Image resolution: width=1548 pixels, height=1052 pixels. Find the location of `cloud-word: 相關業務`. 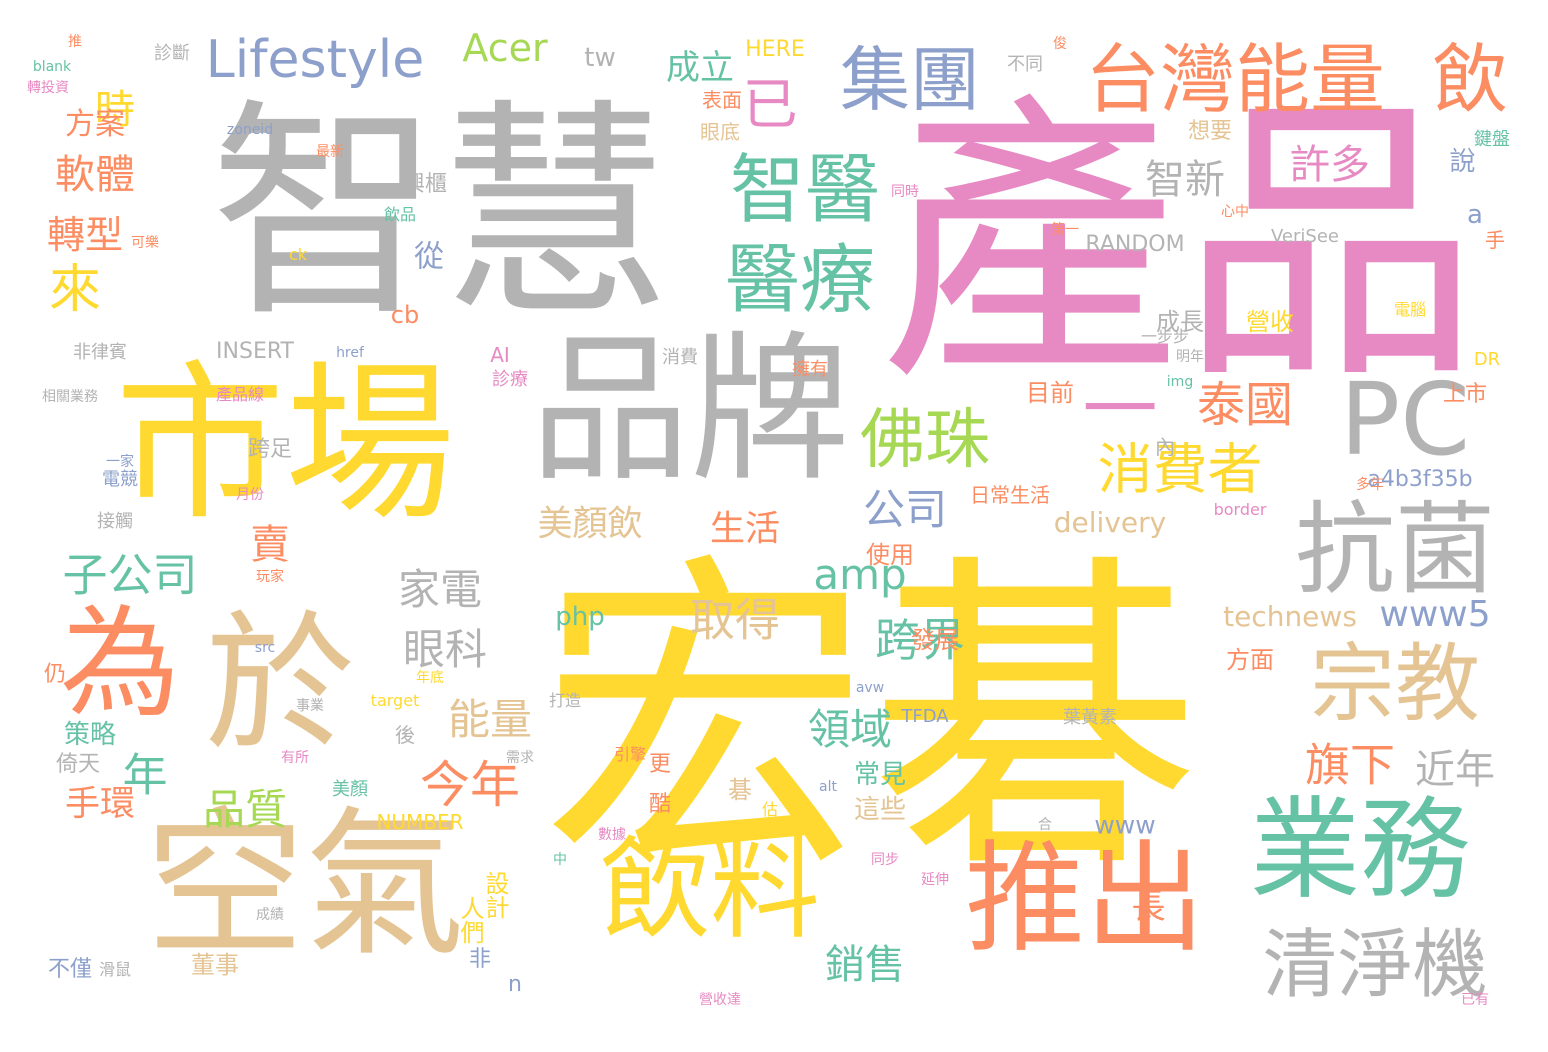

cloud-word: 相關業務 is located at coordinates (70, 397).